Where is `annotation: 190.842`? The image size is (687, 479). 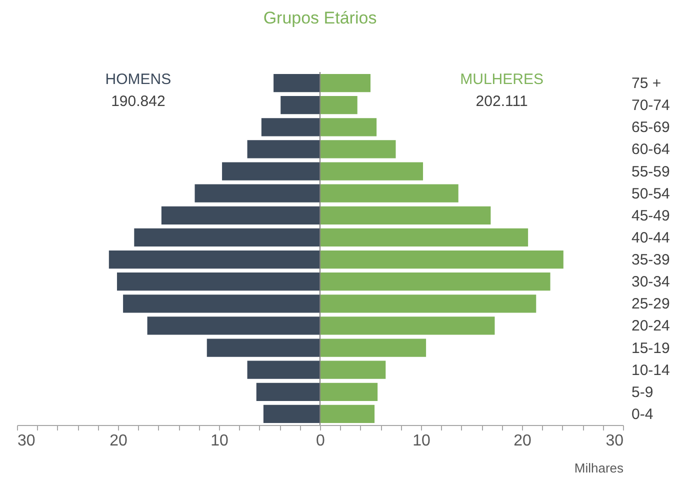
annotation: 190.842 is located at coordinates (138, 101).